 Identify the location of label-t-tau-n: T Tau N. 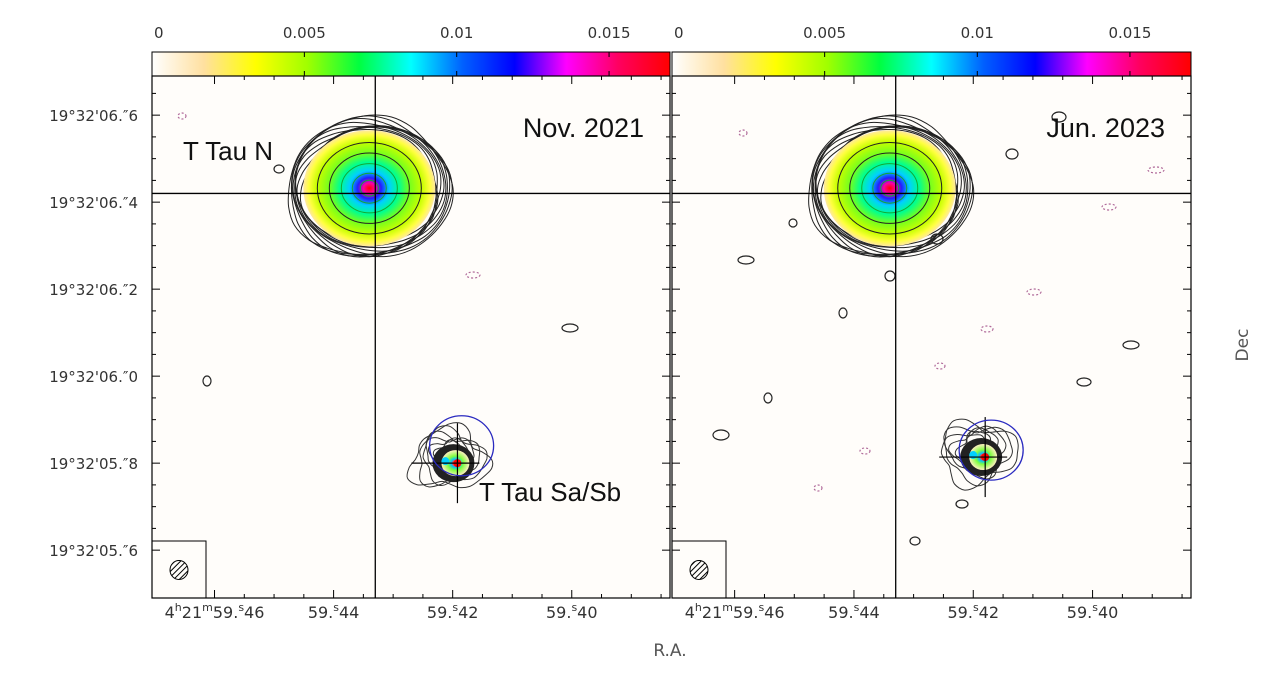
(228, 151).